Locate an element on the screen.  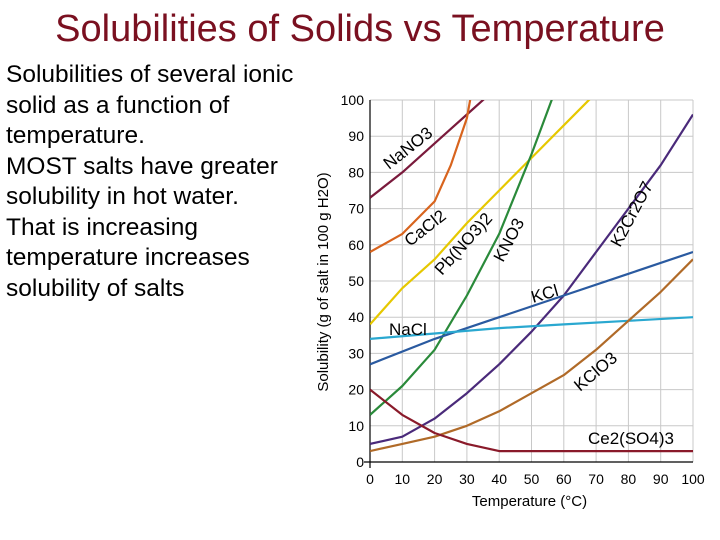
series-line-kcl is located at coordinates (531, 308).